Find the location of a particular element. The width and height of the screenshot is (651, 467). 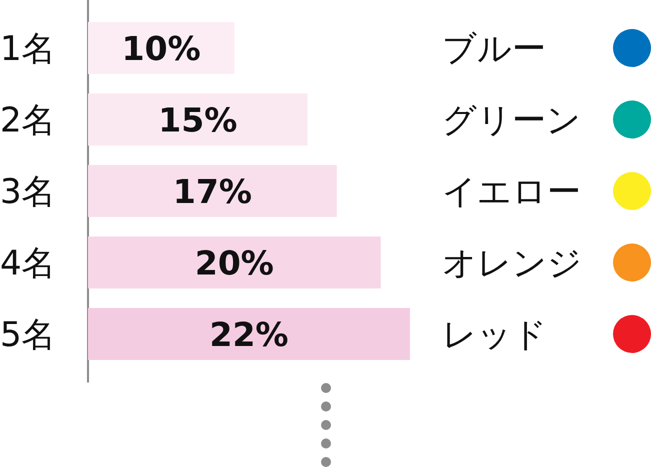

text: イエロー is located at coordinates (511, 192).